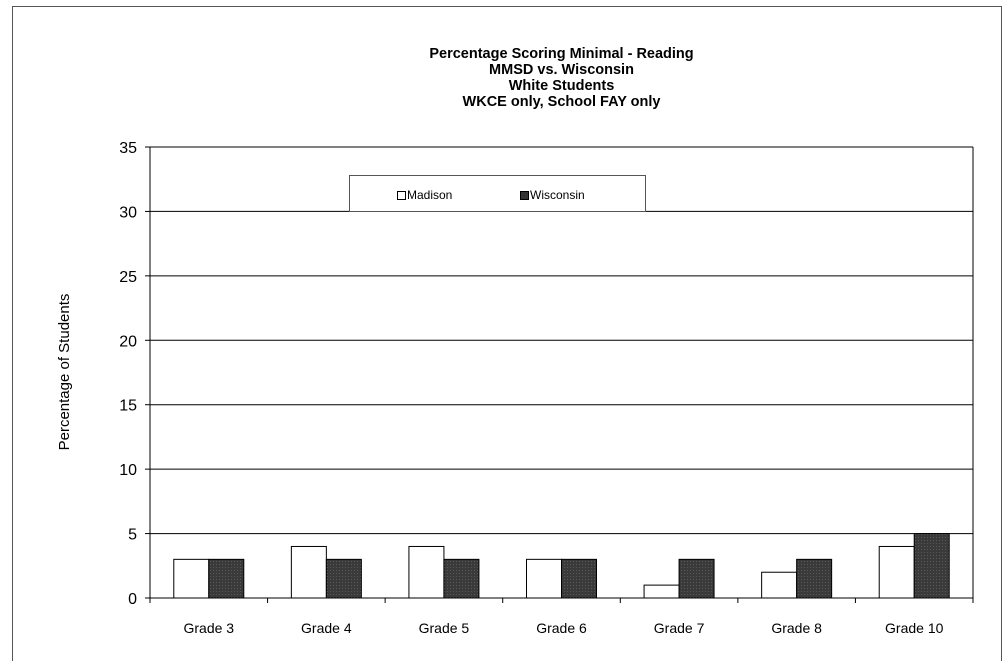  What do you see at coordinates (796, 628) in the screenshot?
I see `x-tick-label: Grade 8` at bounding box center [796, 628].